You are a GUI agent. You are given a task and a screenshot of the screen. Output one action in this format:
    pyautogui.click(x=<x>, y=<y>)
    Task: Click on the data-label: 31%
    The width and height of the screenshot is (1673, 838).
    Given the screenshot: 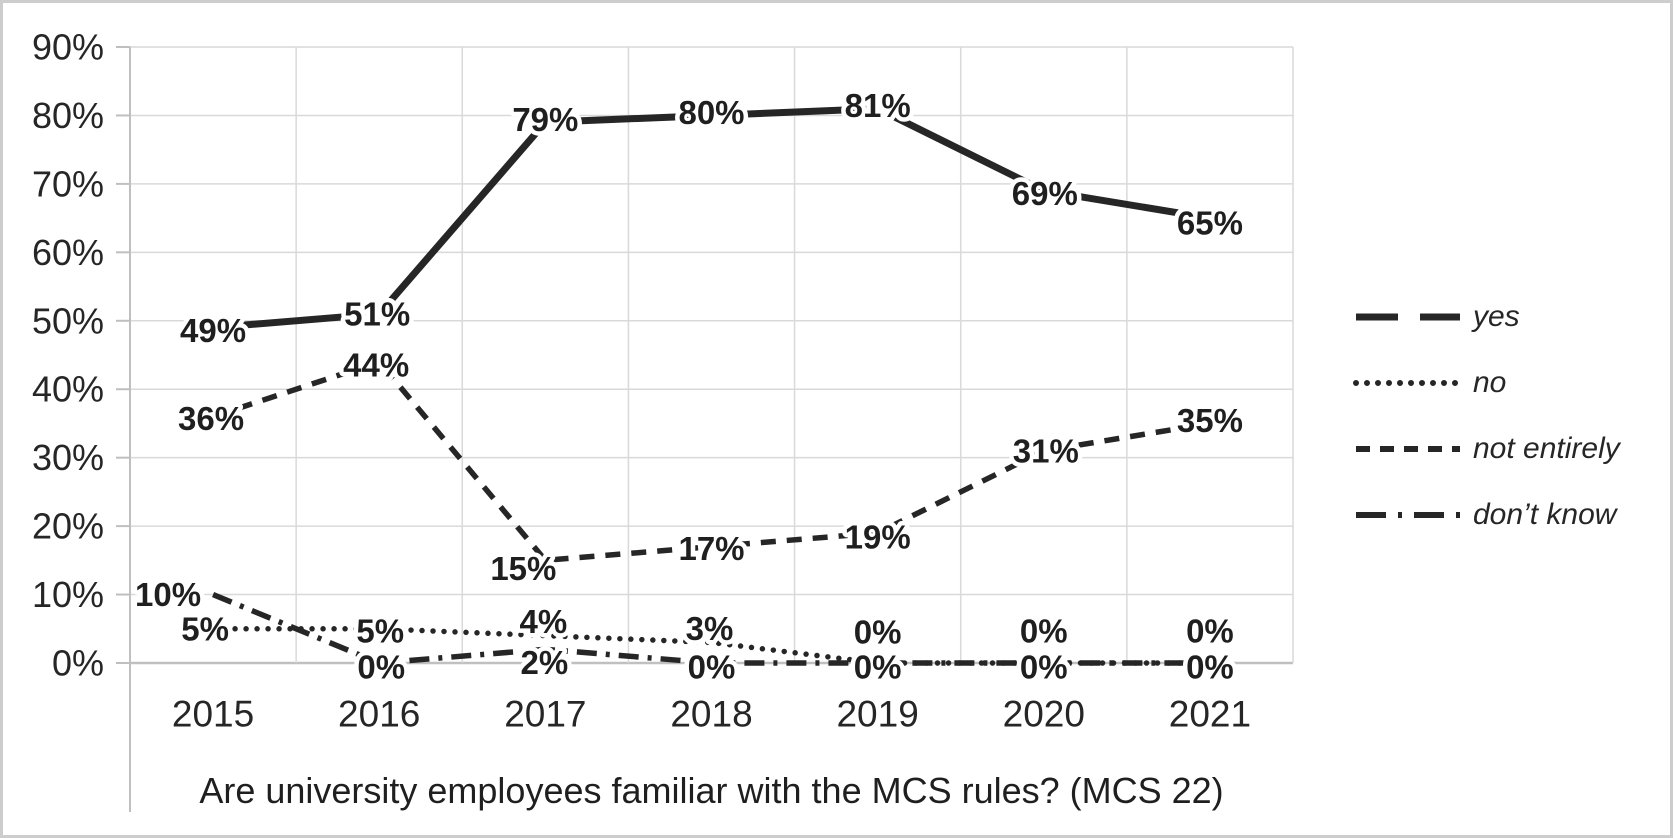 What is the action you would take?
    pyautogui.click(x=1046, y=450)
    